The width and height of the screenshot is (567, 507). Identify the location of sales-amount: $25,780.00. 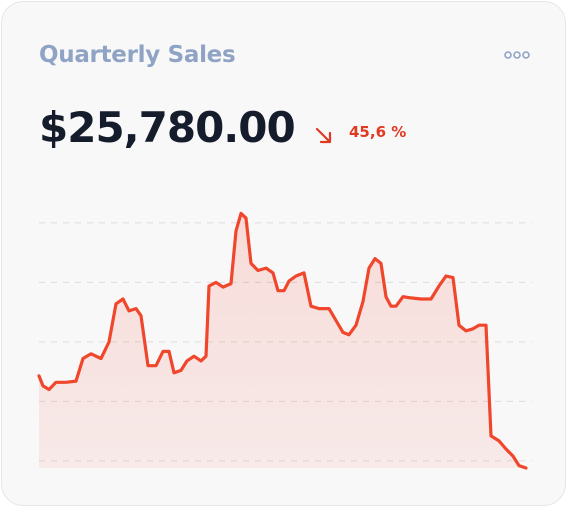
(167, 127).